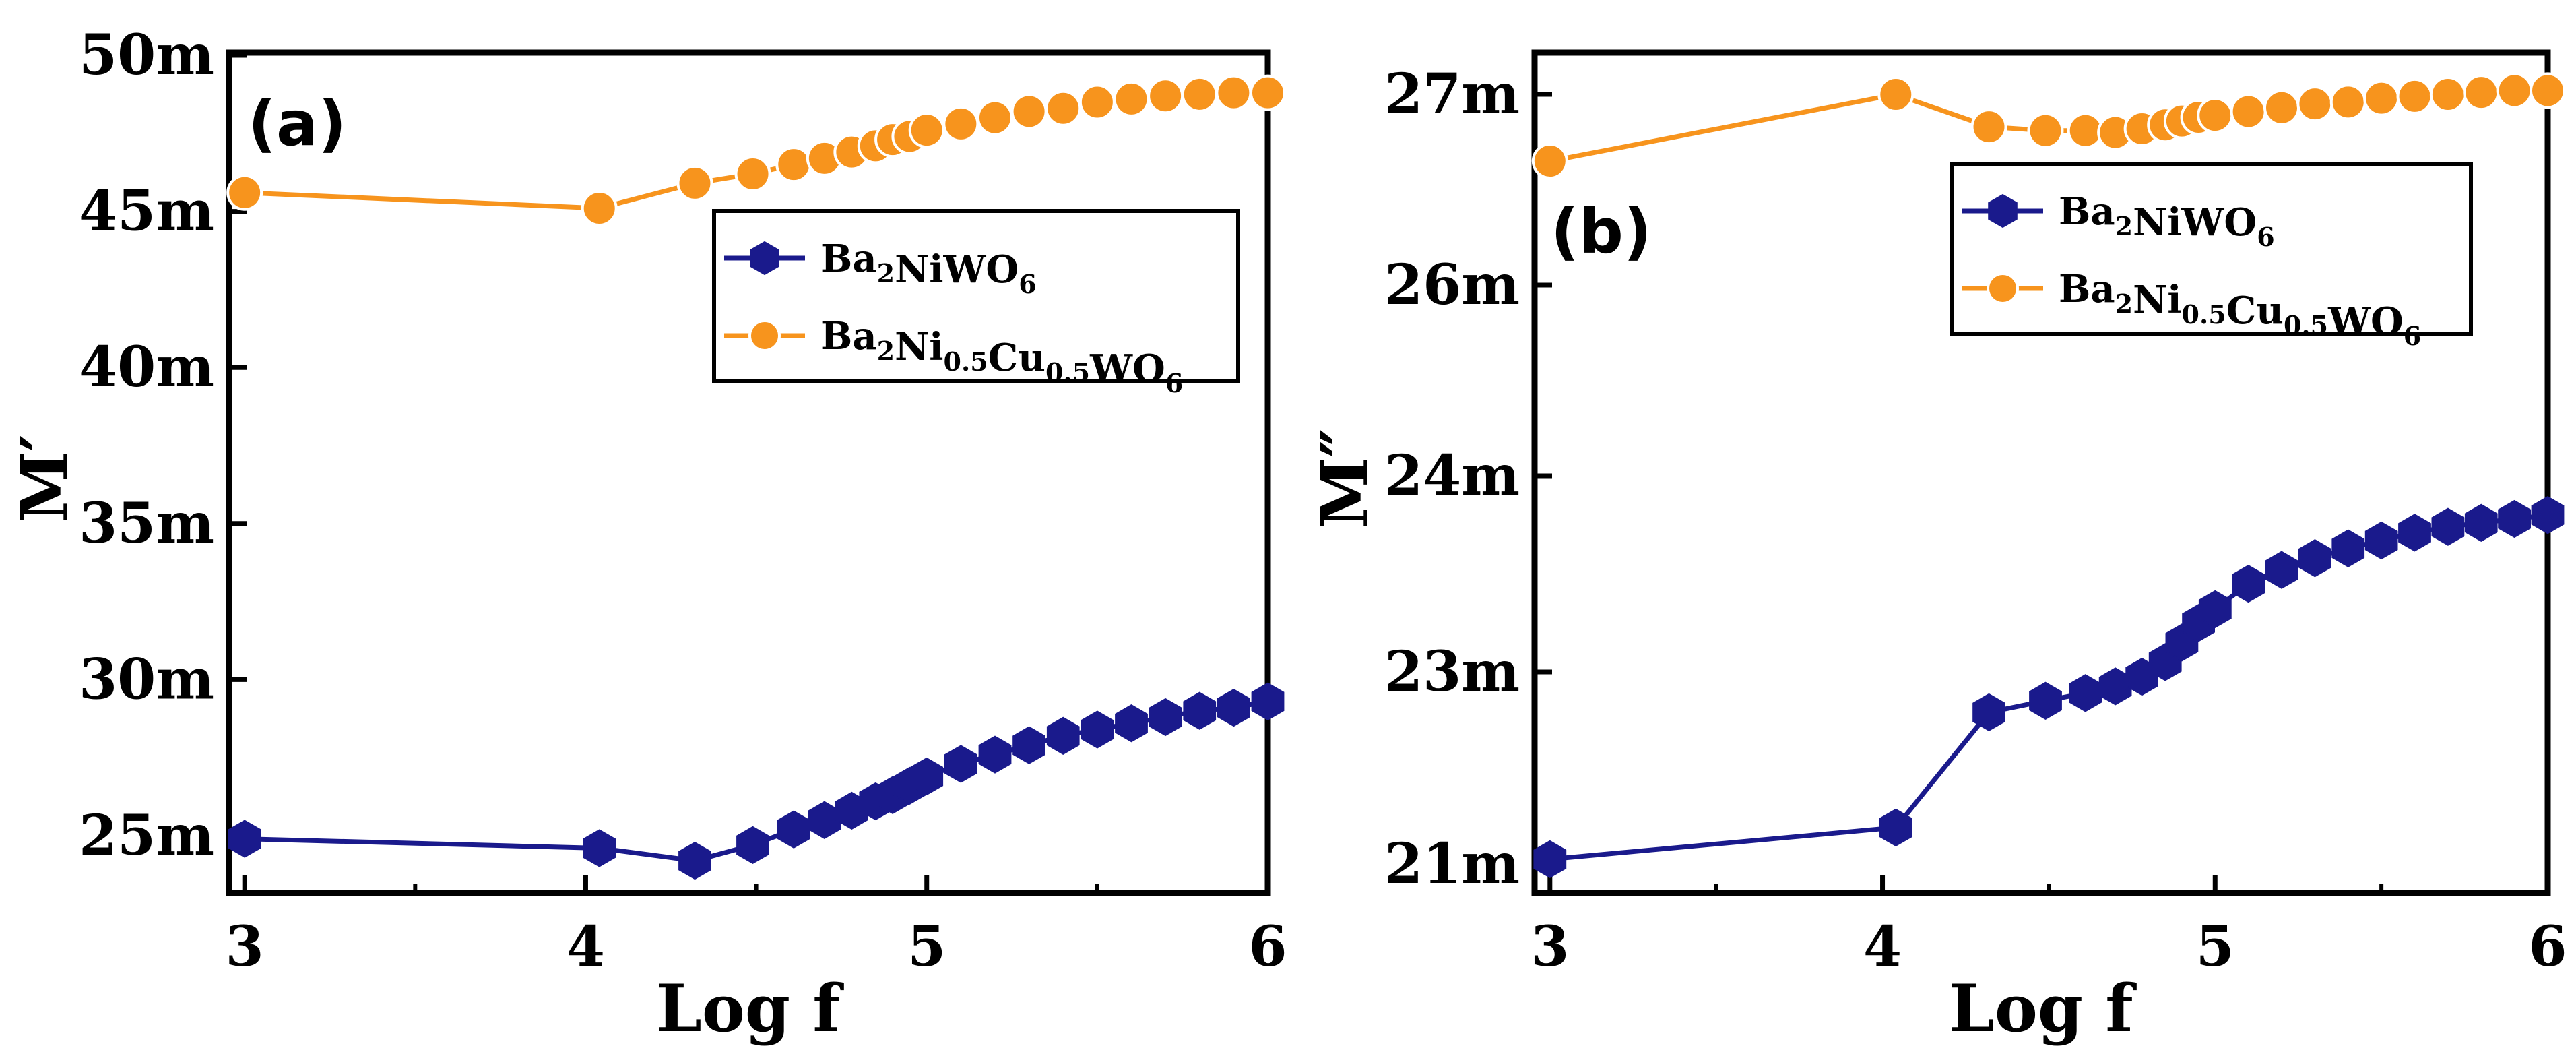  Describe the element at coordinates (146, 55) in the screenshot. I see `y-tick-label: 50m` at that location.